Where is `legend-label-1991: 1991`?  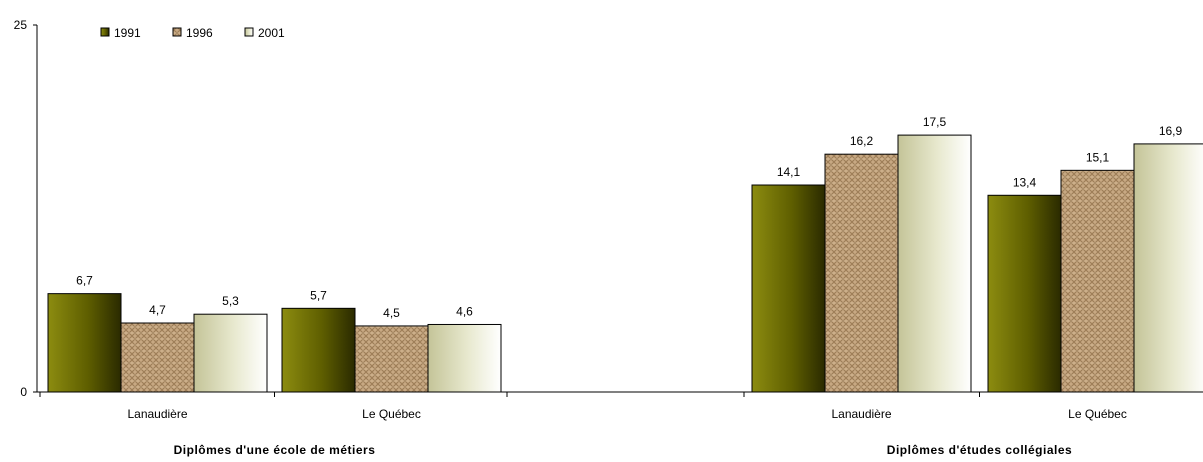
legend-label-1991: 1991 is located at coordinates (127, 33).